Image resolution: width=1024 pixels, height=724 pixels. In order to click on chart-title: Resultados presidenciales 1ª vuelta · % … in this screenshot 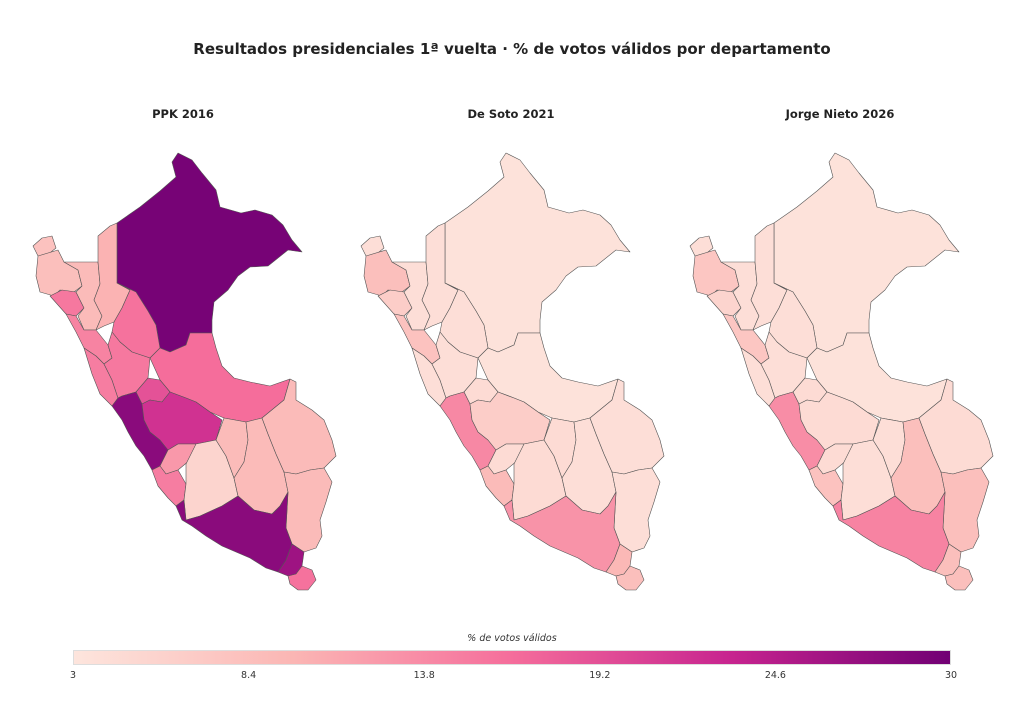, I will do `click(512, 49)`.